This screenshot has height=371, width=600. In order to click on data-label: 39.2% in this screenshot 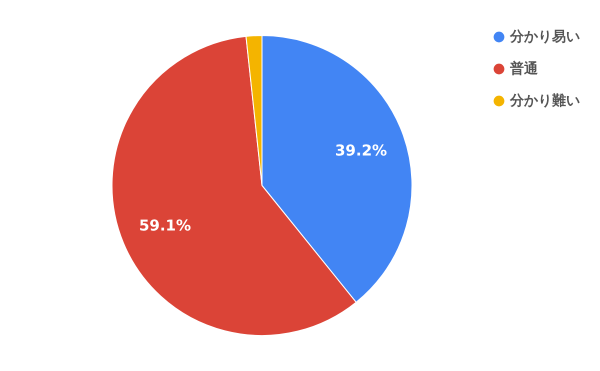, I will do `click(361, 151)`.